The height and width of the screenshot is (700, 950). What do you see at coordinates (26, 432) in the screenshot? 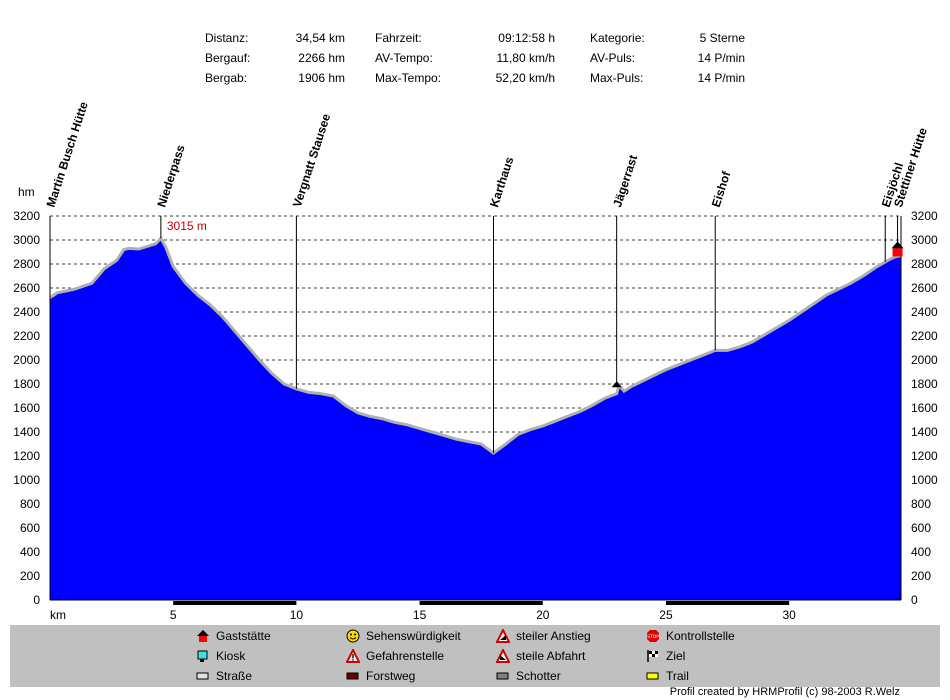
I see `y-tick-label: 1400` at bounding box center [26, 432].